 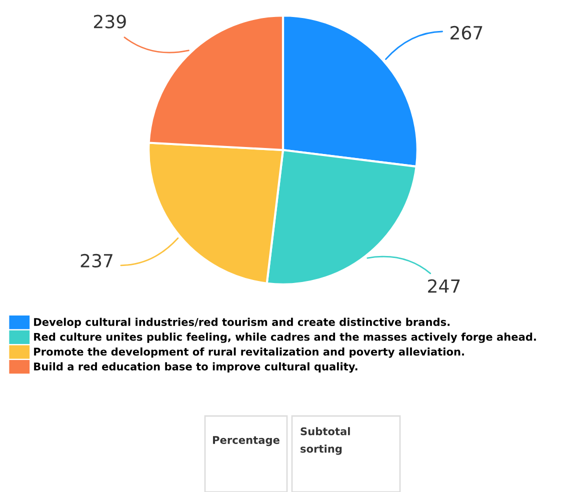 I want to click on legend-label: Build a red education base to improve cultural quality., so click(x=196, y=367).